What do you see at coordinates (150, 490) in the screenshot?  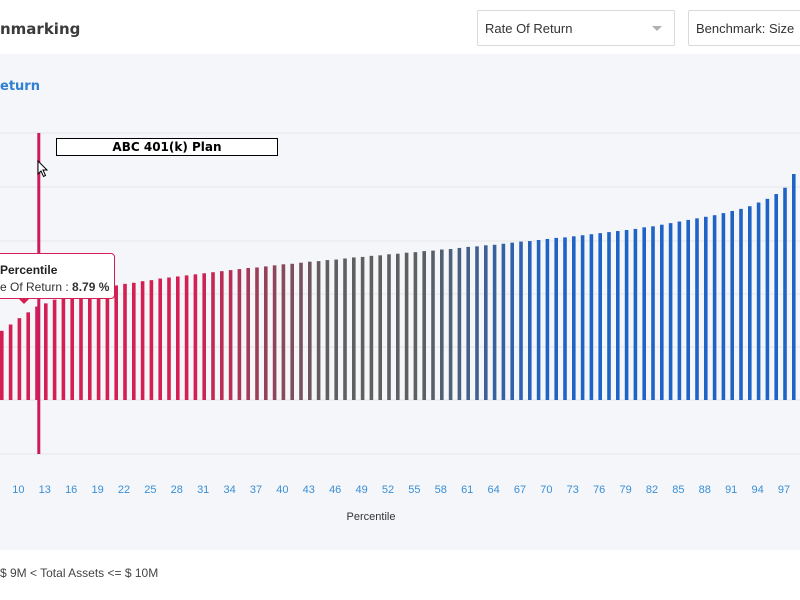 I see `x-tick-label: 25` at bounding box center [150, 490].